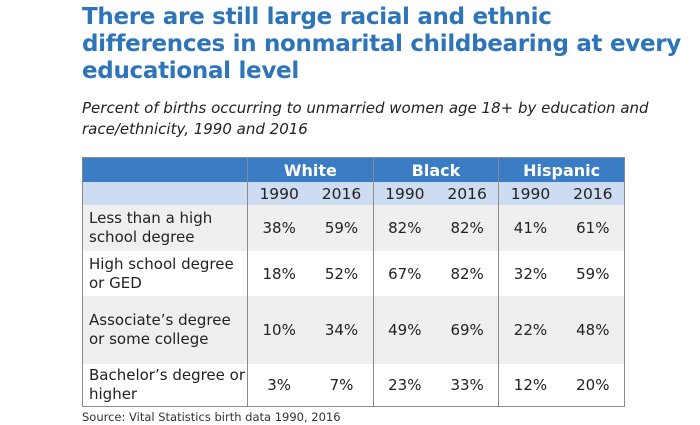  Describe the element at coordinates (467, 330) in the screenshot. I see `value-cell: 69%` at that location.